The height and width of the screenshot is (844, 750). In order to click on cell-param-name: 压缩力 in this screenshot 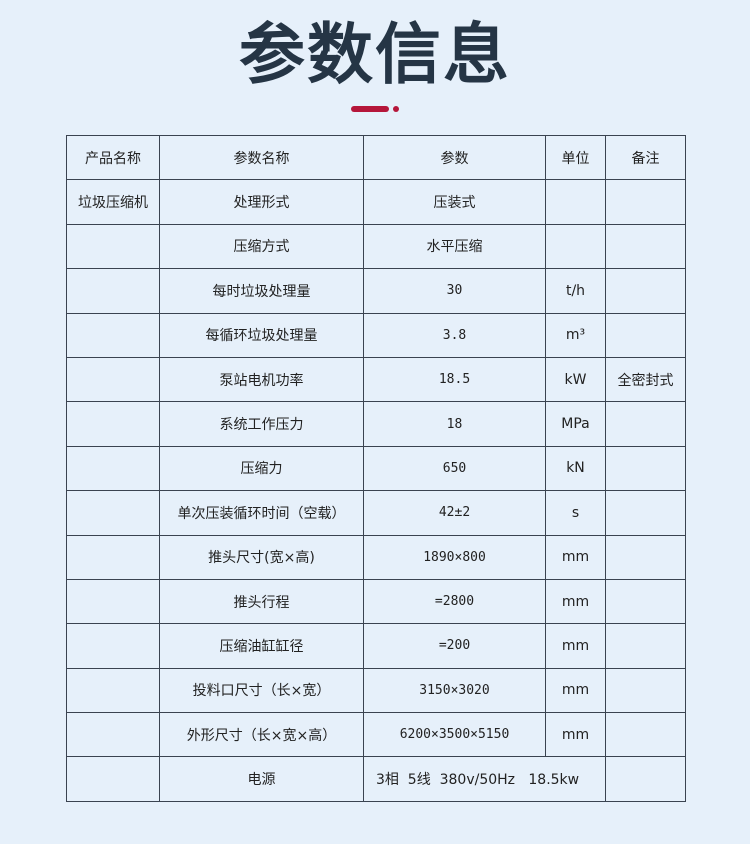, I will do `click(261, 468)`.